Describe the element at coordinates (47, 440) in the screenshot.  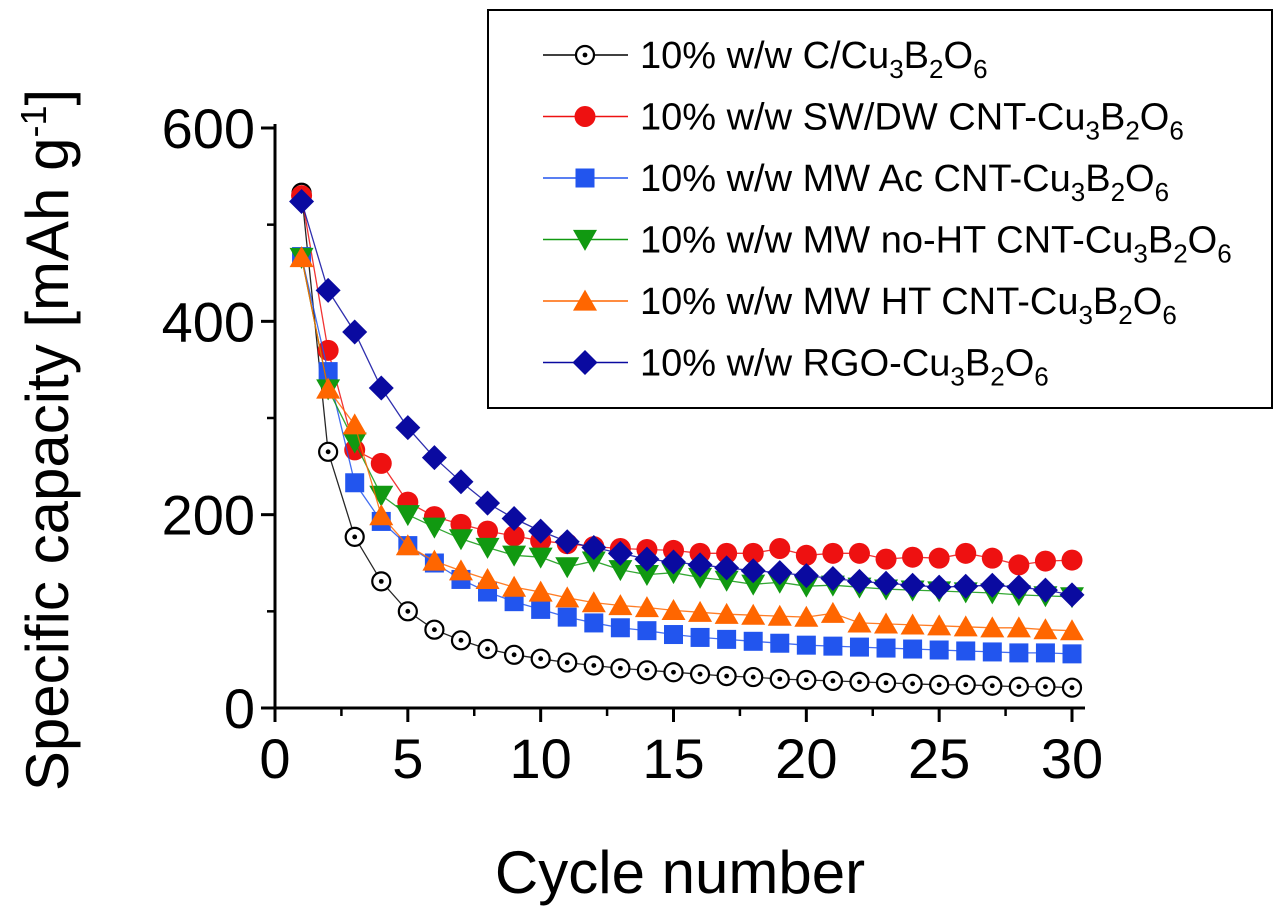
I see `y-axis-title: Specific capacity [mAh g-1]` at that location.